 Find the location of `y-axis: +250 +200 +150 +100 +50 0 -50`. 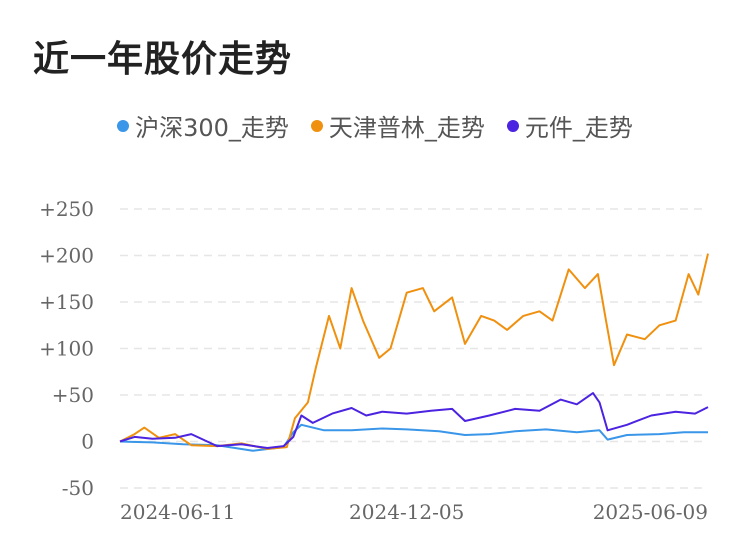

y-axis: +250 +200 +150 +100 +50 0 -50 is located at coordinates (66, 348).